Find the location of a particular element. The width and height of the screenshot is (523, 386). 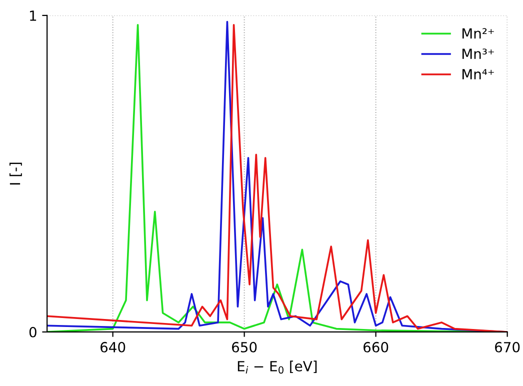

legend-label: Mn²⁺ is located at coordinates (478, 33).